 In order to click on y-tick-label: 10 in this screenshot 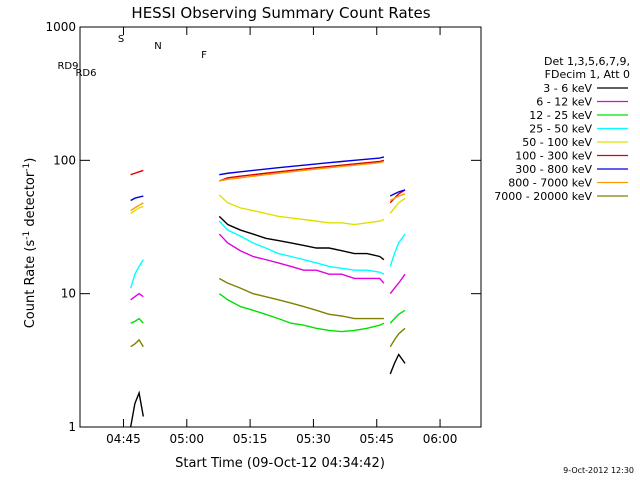, I will do `click(68, 294)`.